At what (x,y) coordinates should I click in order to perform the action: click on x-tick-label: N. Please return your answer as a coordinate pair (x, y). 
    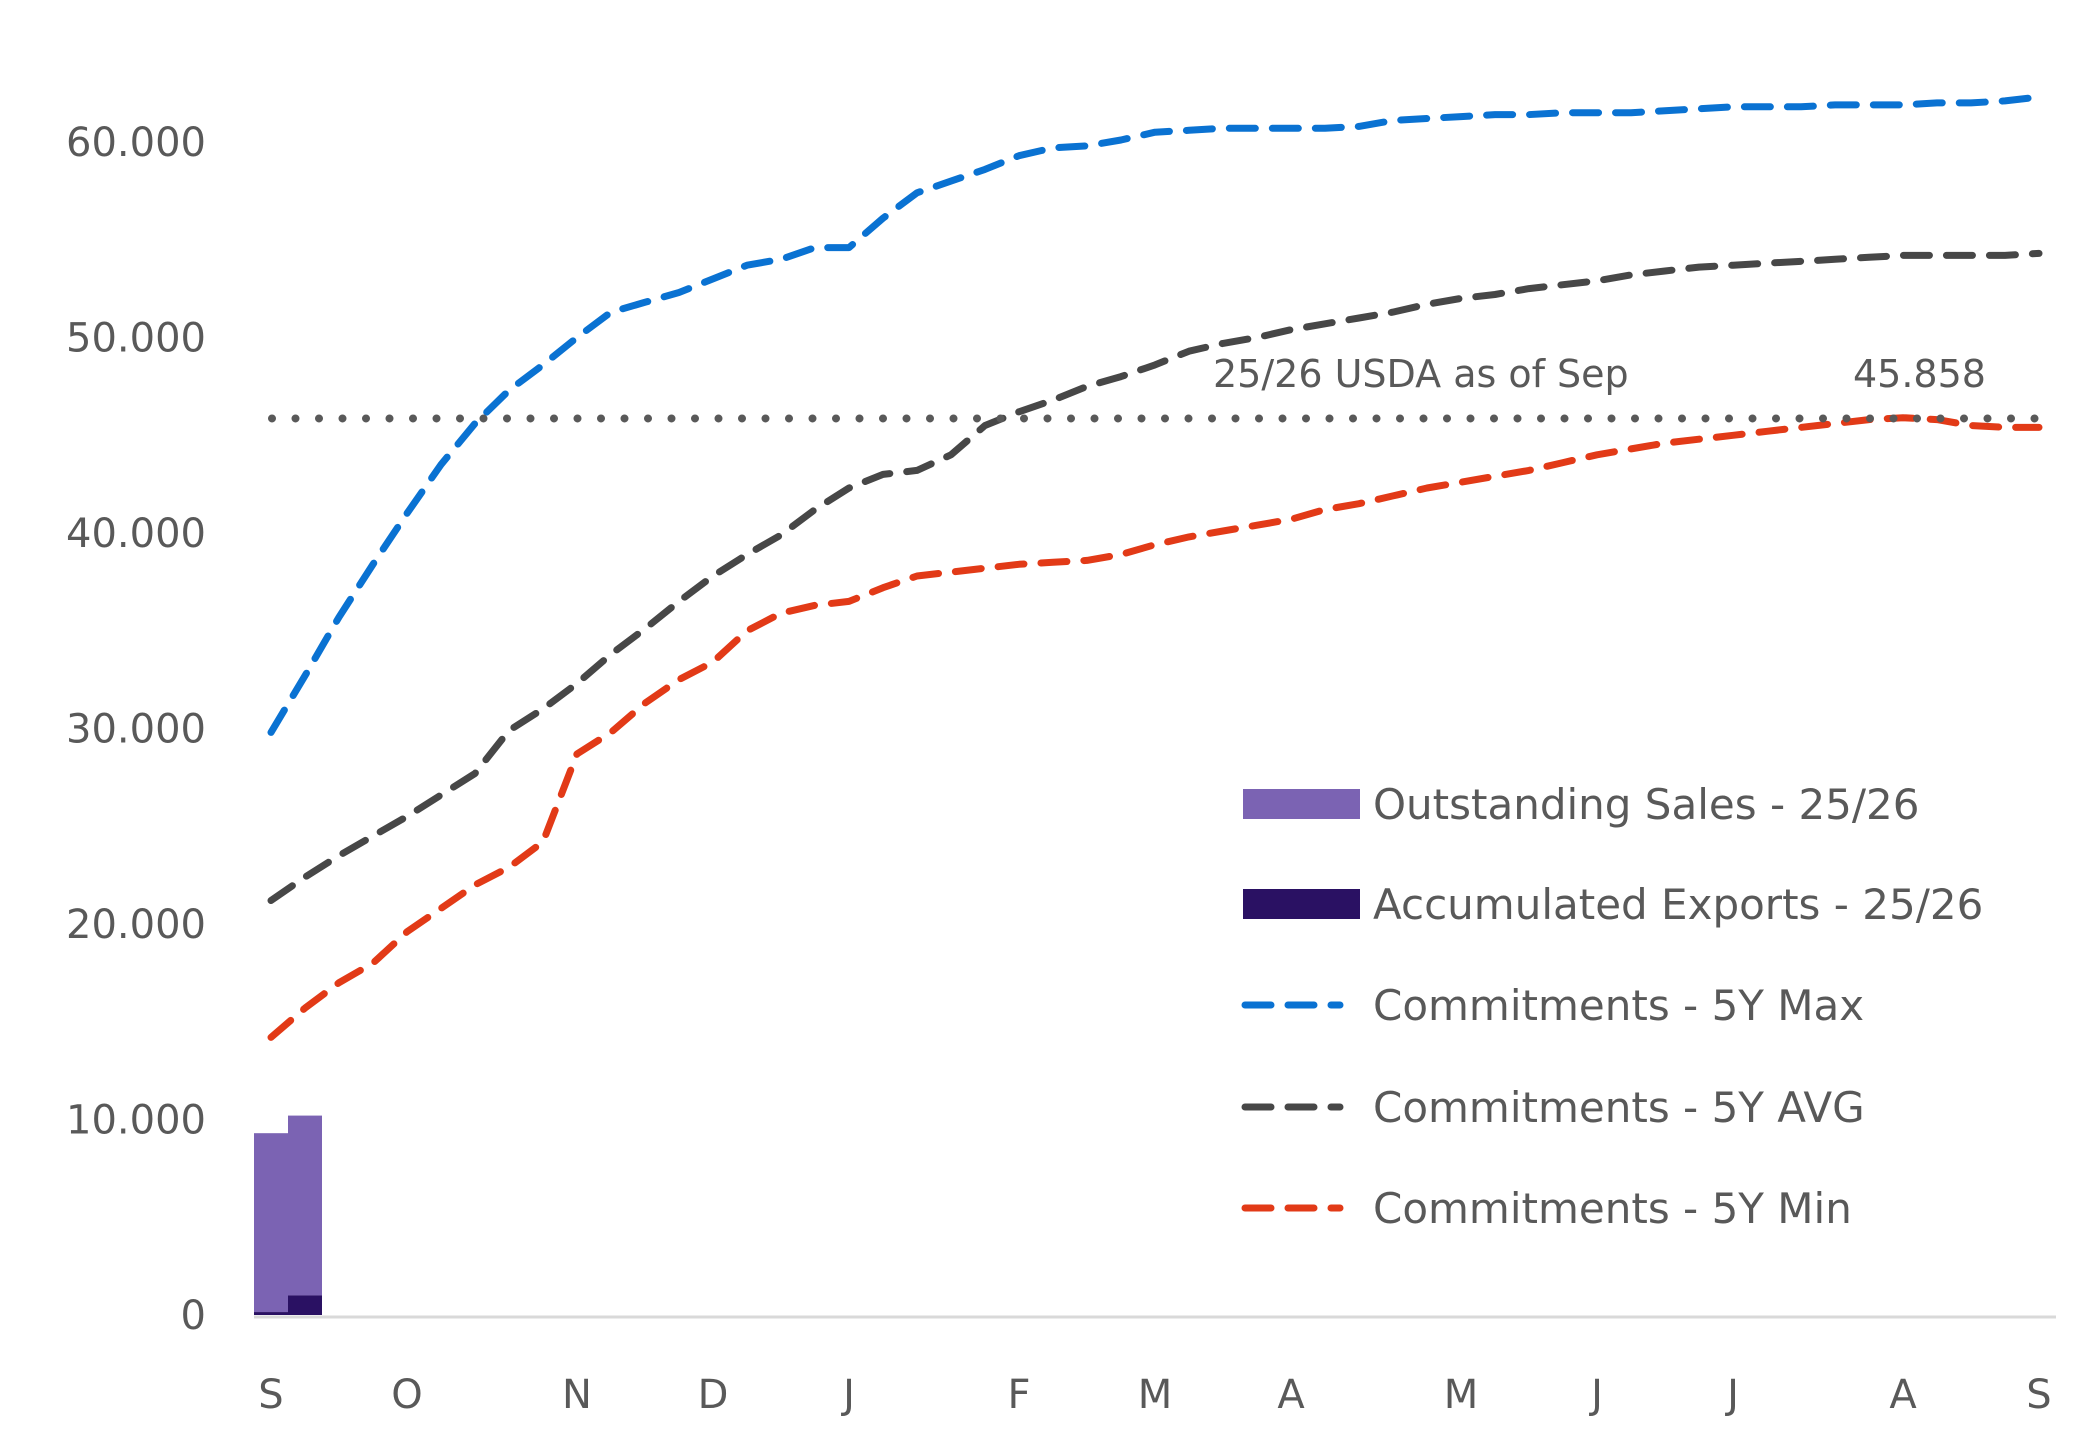
    Looking at the image, I should click on (577, 1395).